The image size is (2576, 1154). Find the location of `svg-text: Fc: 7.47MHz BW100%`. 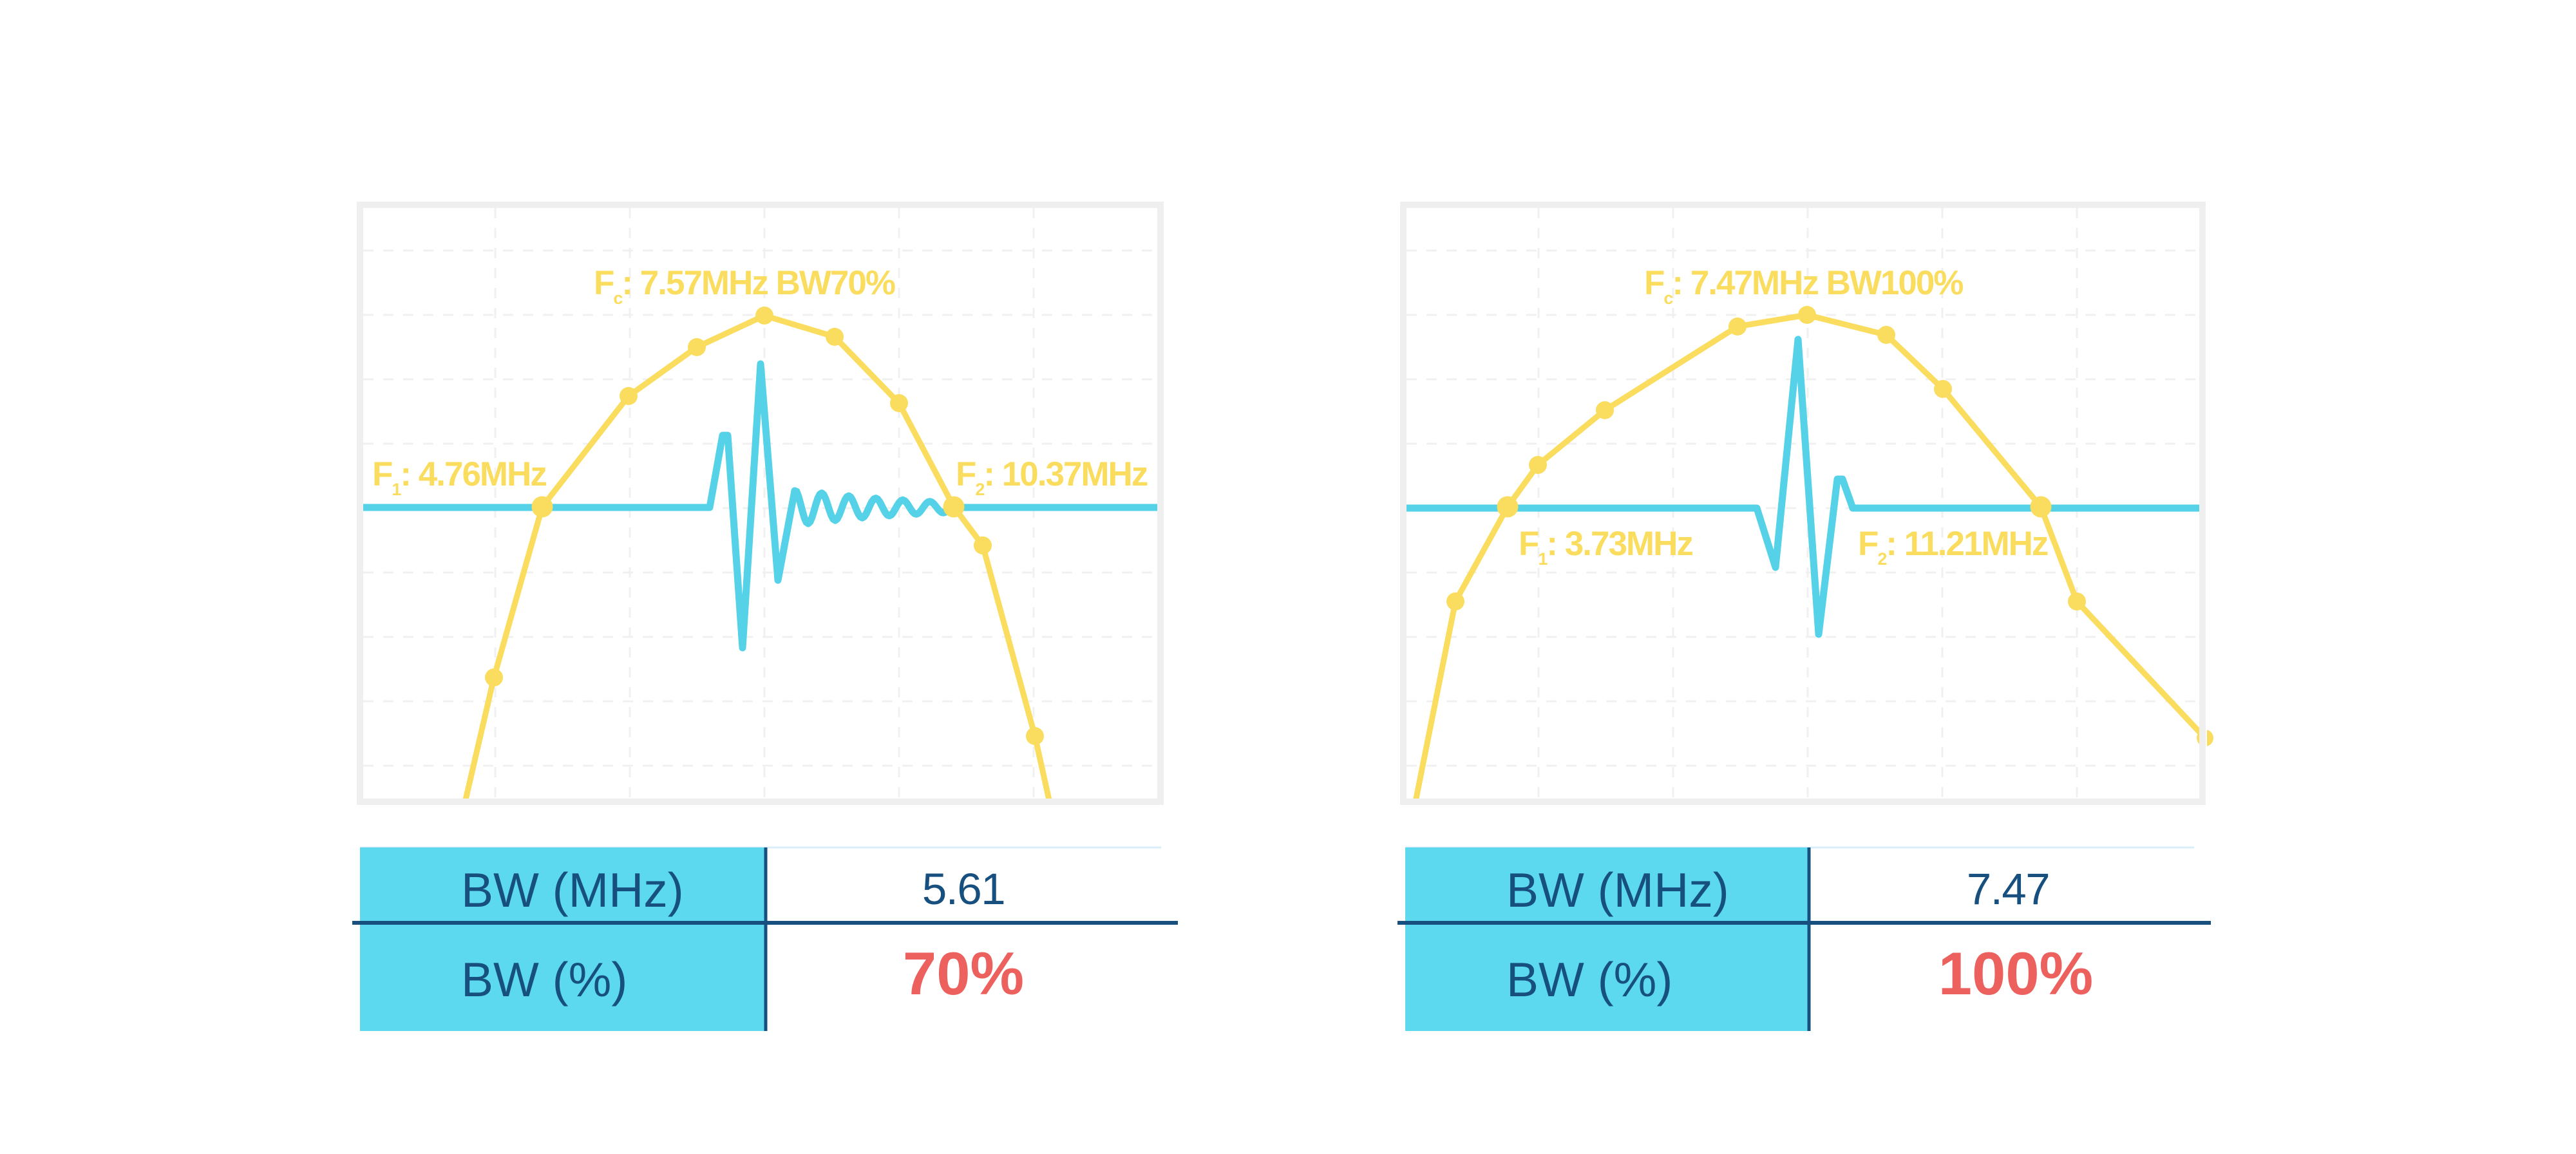

svg-text: Fc: 7.47MHz BW100% is located at coordinates (1803, 286).